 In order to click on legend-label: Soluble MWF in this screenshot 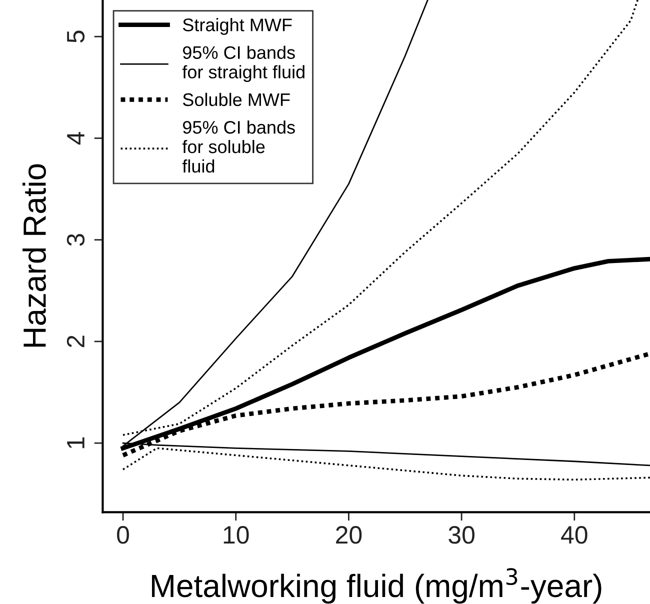, I will do `click(236, 99)`.